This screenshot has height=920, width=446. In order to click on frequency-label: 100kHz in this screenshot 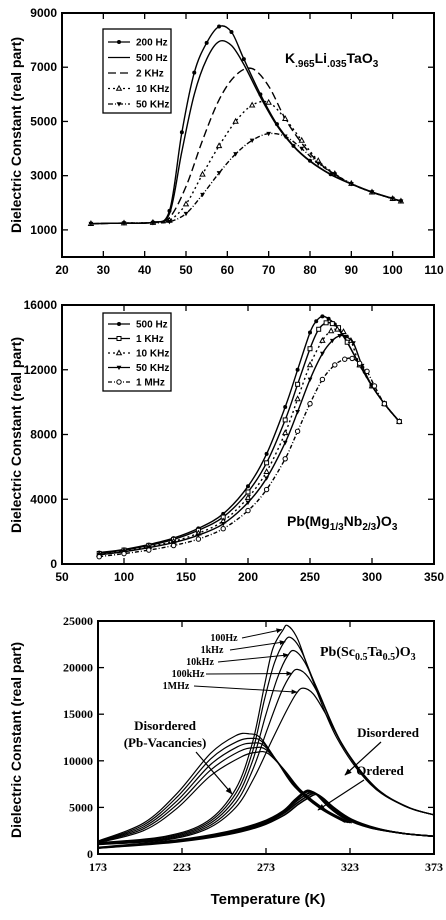, I will do `click(188, 674)`.